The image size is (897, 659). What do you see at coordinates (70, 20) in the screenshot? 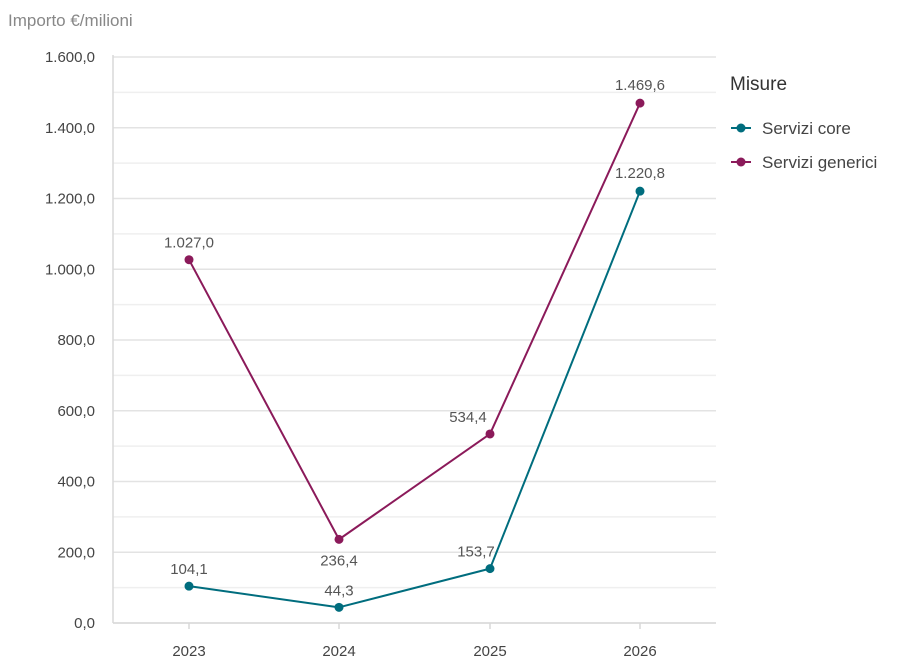
I see `y-axis-title: Importo €/milioni` at bounding box center [70, 20].